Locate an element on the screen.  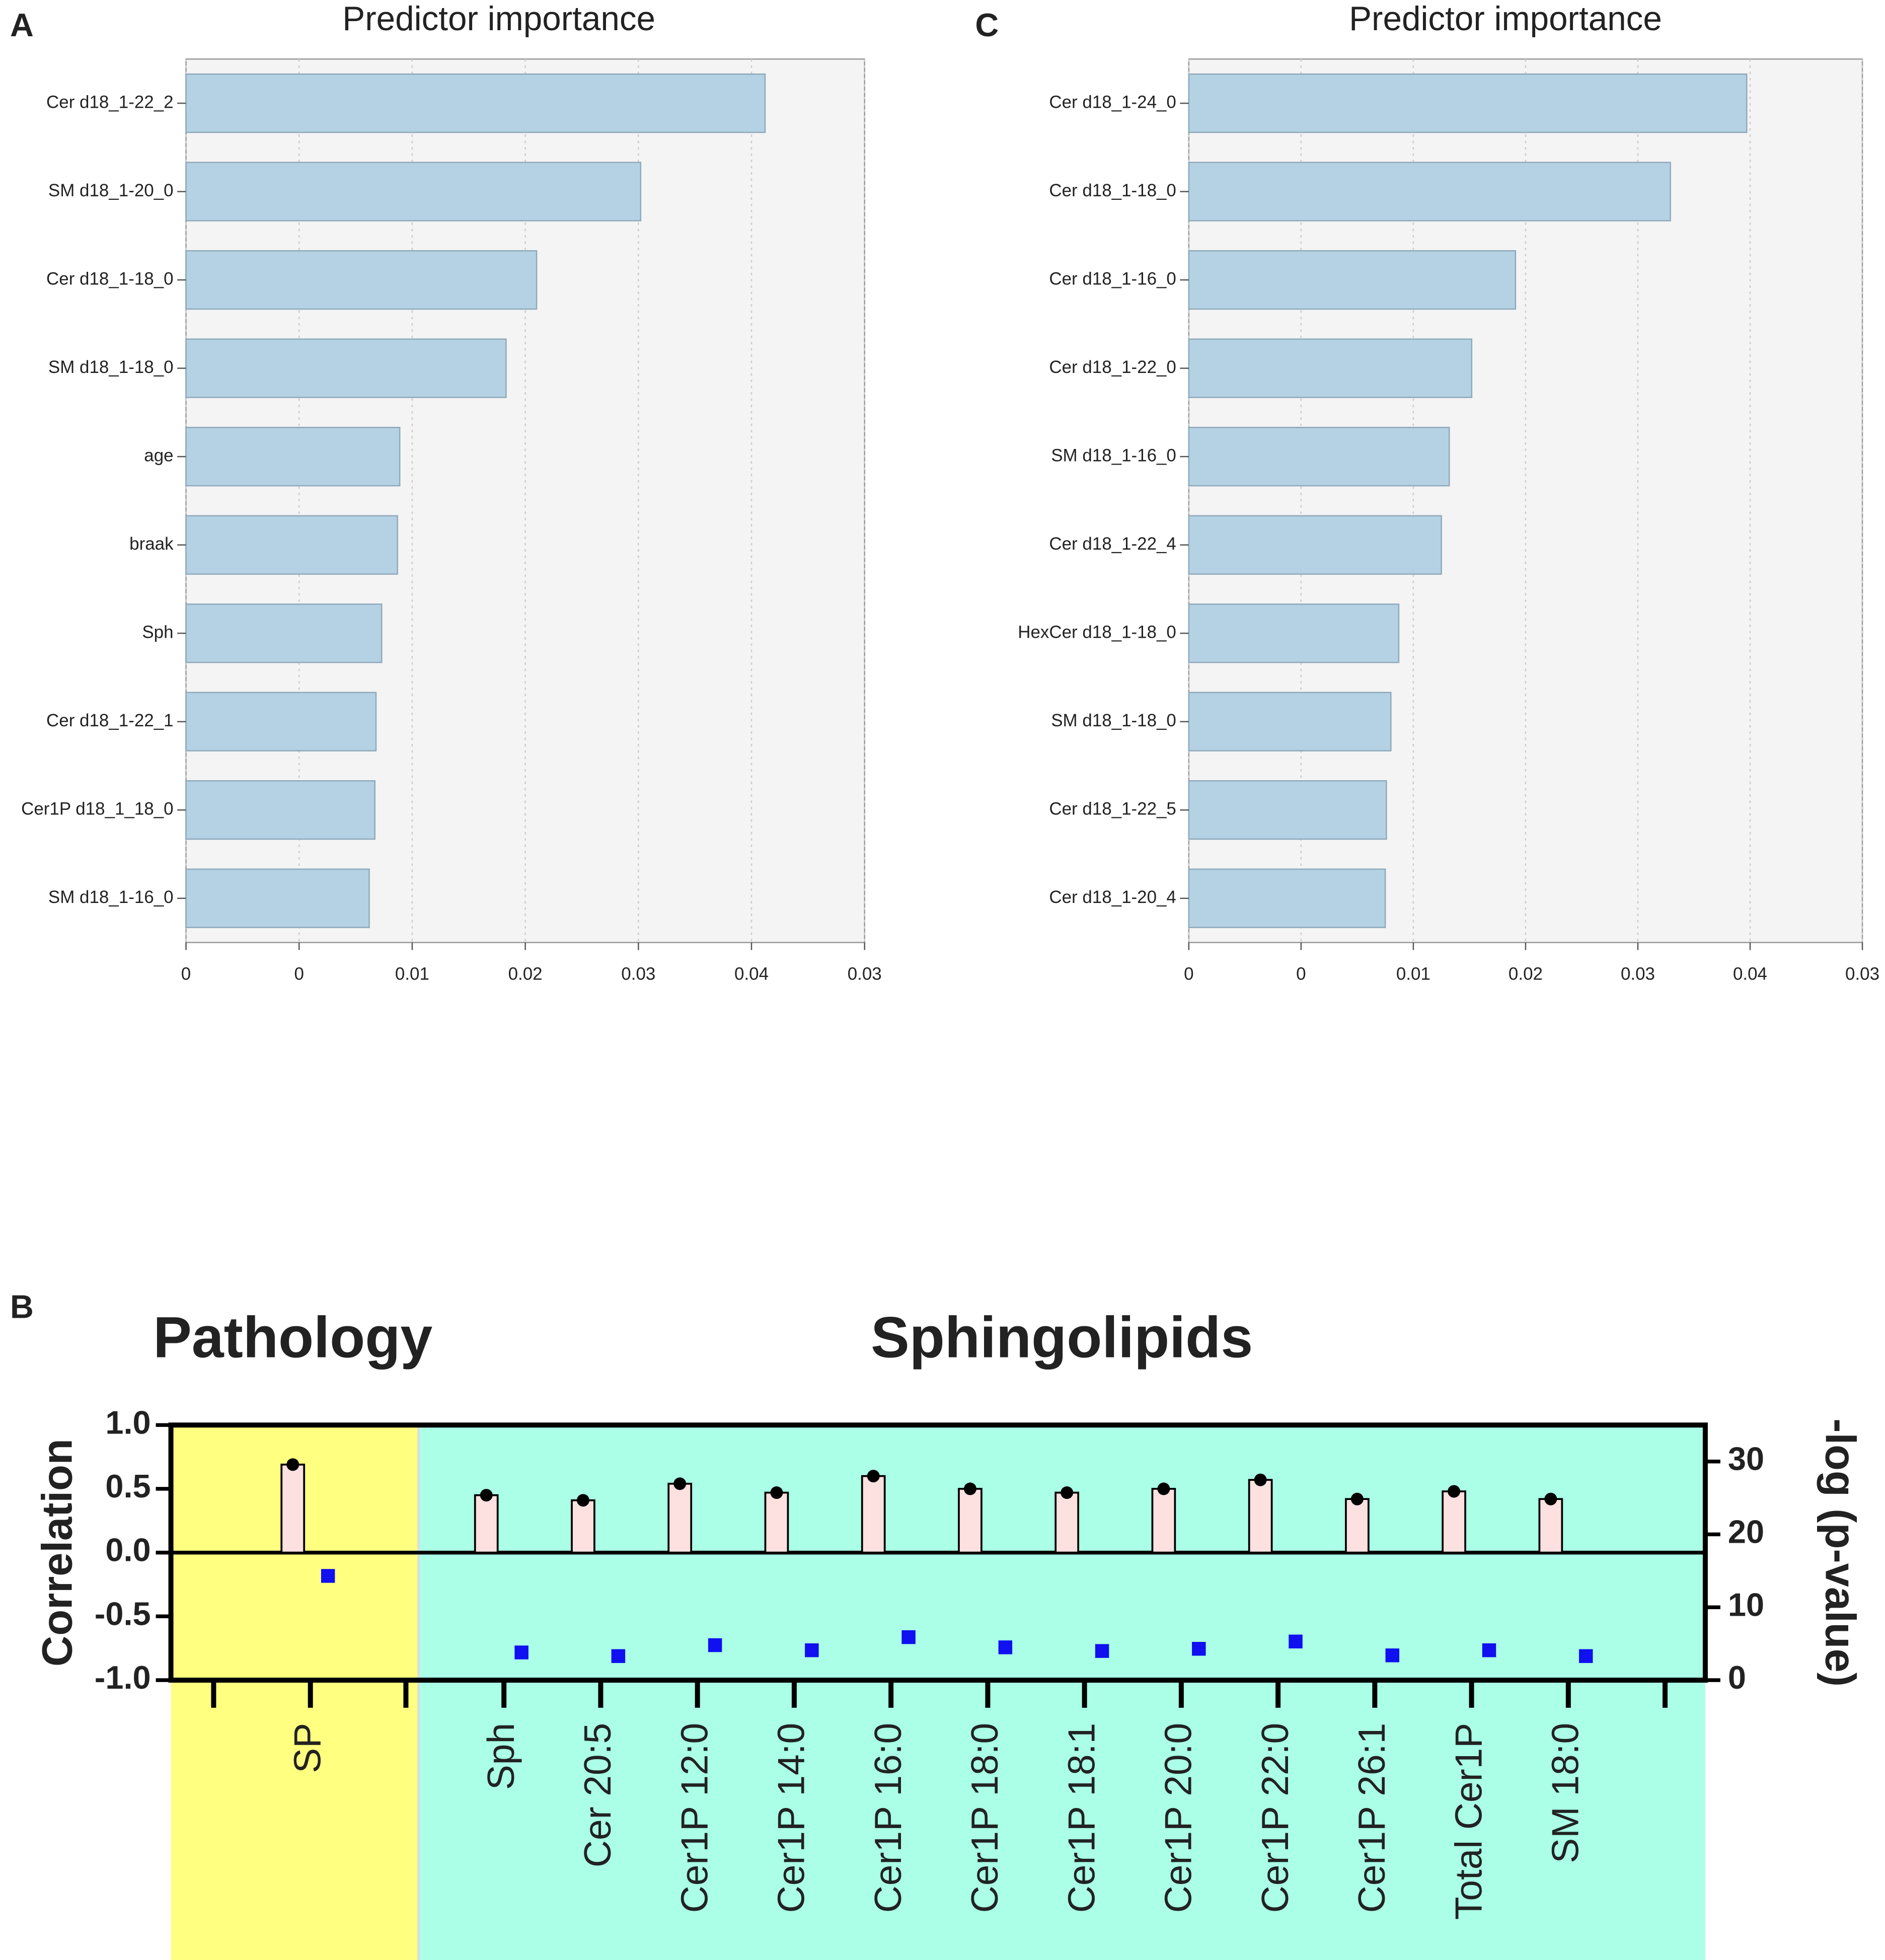
y2-tick-label: 10 is located at coordinates (1746, 1604).